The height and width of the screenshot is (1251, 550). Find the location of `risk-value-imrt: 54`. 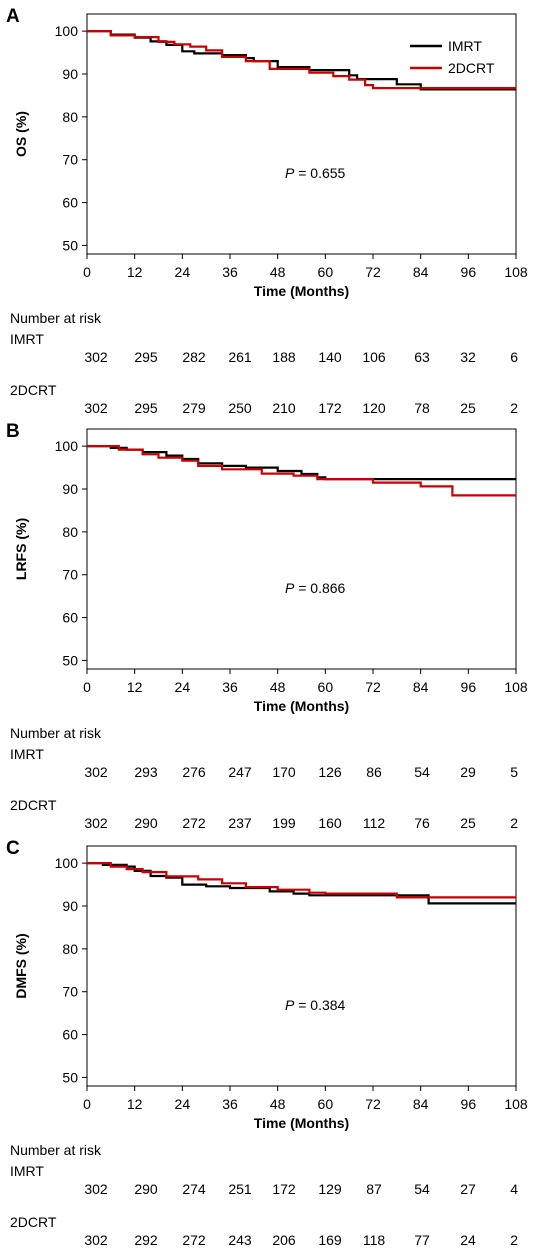

risk-value-imrt: 54 is located at coordinates (422, 1189).